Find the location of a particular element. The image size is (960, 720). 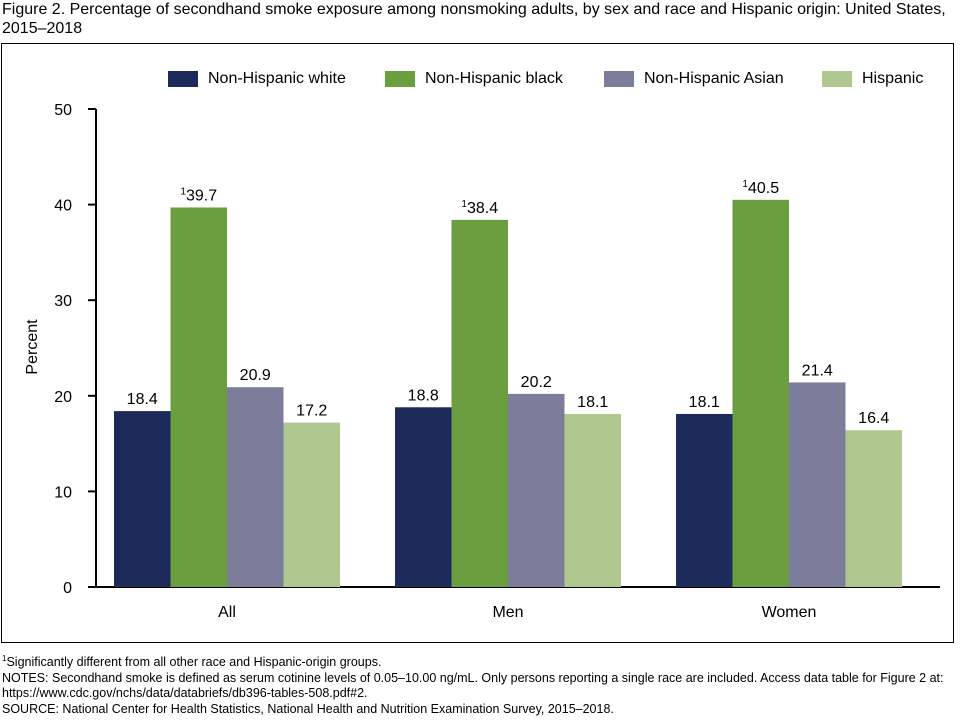

data-label: 138.4 is located at coordinates (479, 208).